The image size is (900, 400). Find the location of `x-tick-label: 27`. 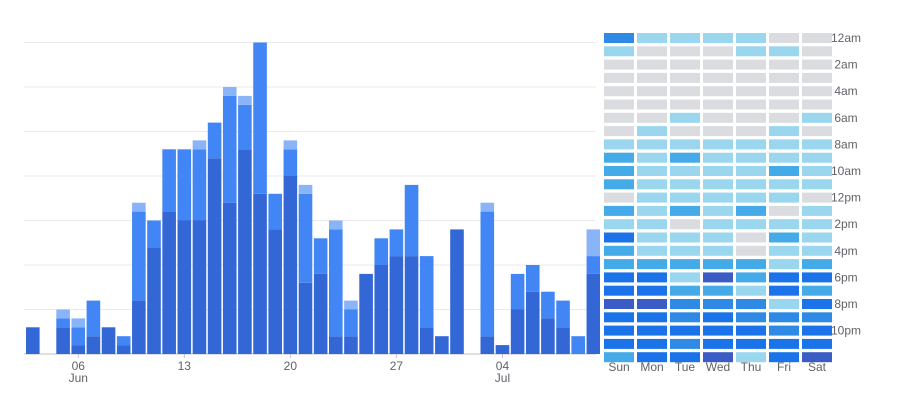

x-tick-label: 27 is located at coordinates (397, 366).